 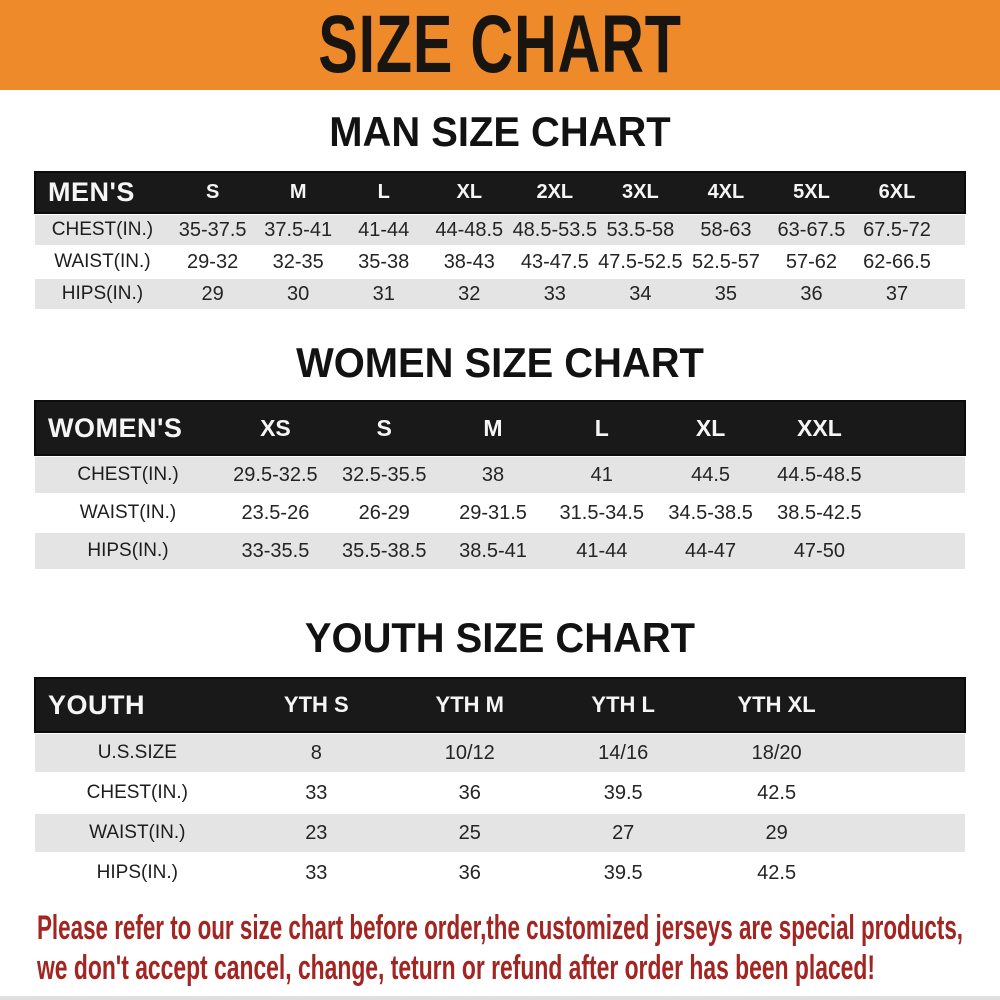 I want to click on size-value-cell: 43-47.5, so click(x=555, y=262).